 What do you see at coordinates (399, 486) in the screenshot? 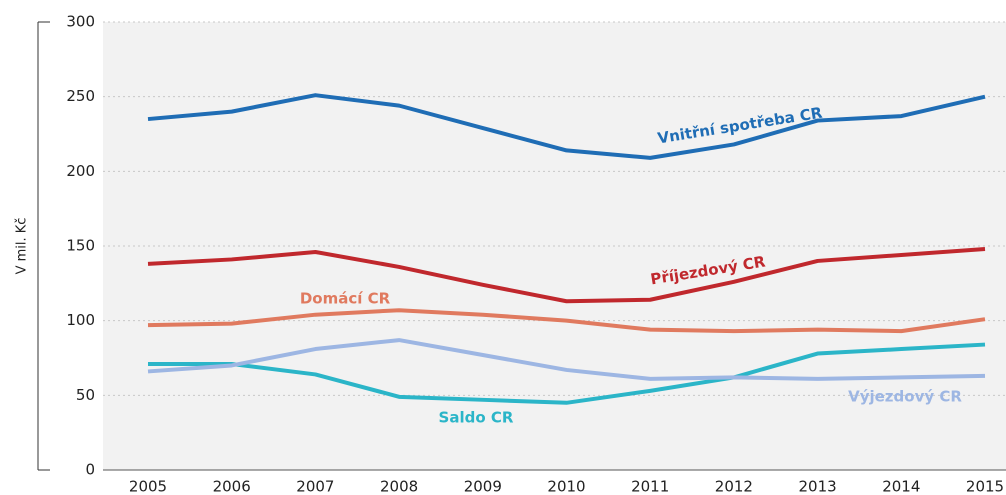
I see `x-tick-label: 2008` at bounding box center [399, 486].